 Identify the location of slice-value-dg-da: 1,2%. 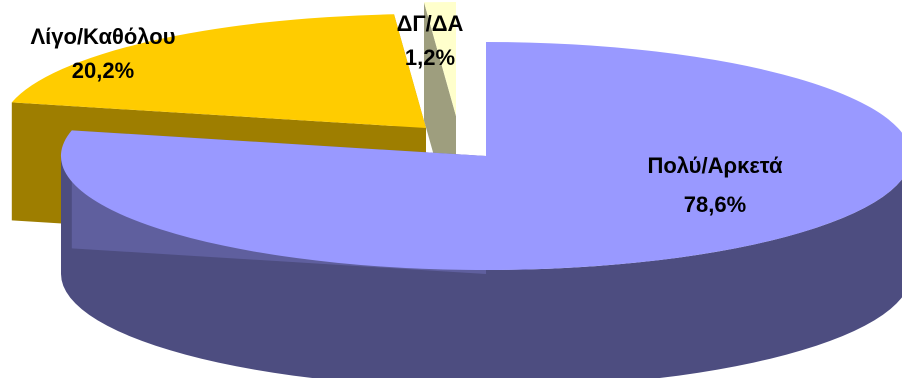
(430, 57).